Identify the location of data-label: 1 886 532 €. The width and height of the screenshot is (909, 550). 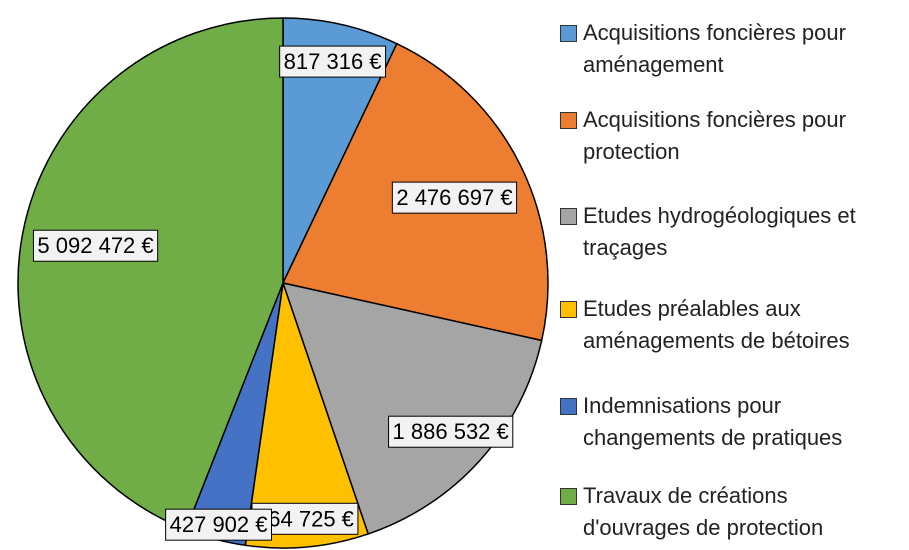
(451, 431).